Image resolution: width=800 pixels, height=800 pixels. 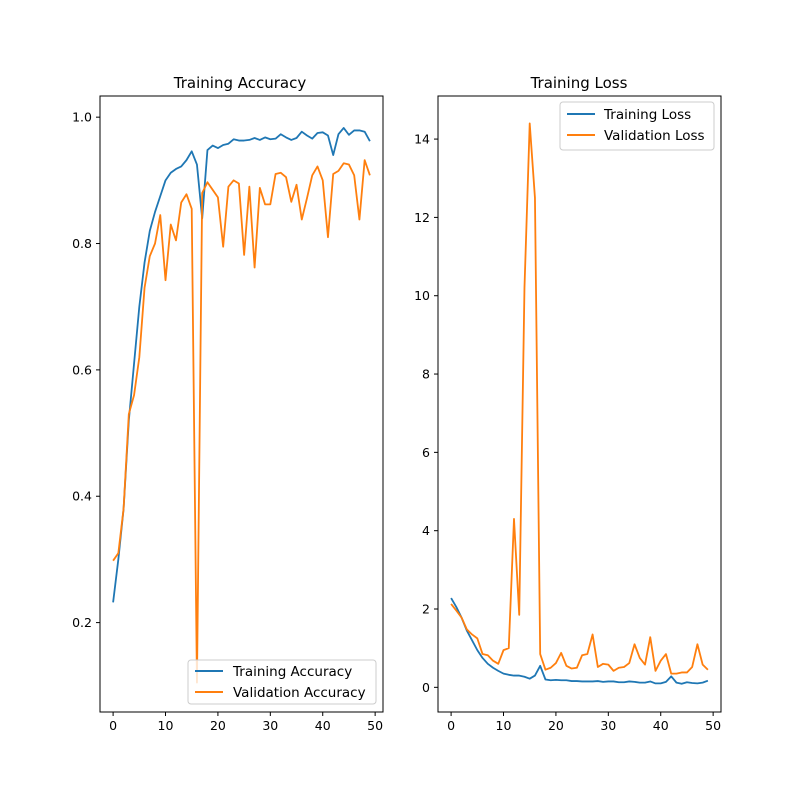 What do you see at coordinates (654, 136) in the screenshot?
I see `loss-legend-label-validation: Validation Loss` at bounding box center [654, 136].